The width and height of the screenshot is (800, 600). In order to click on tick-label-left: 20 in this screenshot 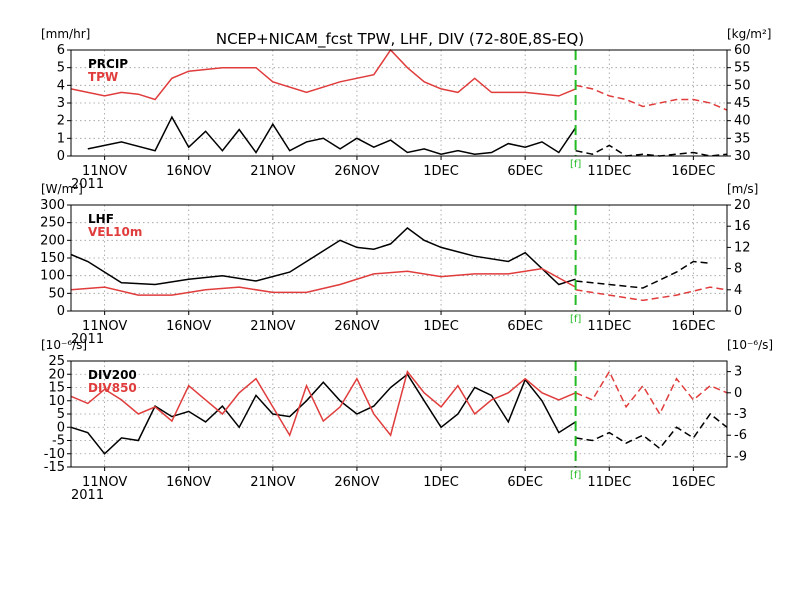, I will do `click(56, 374)`.